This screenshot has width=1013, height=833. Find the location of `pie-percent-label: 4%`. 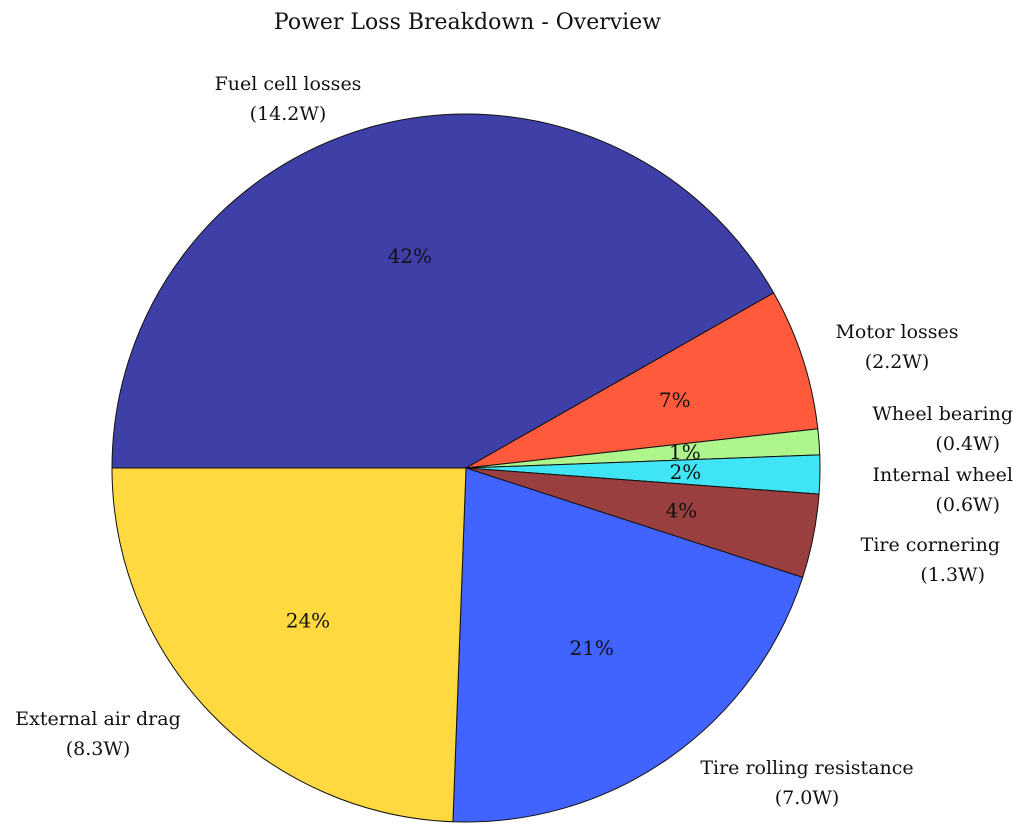

pie-percent-label: 4% is located at coordinates (681, 510).